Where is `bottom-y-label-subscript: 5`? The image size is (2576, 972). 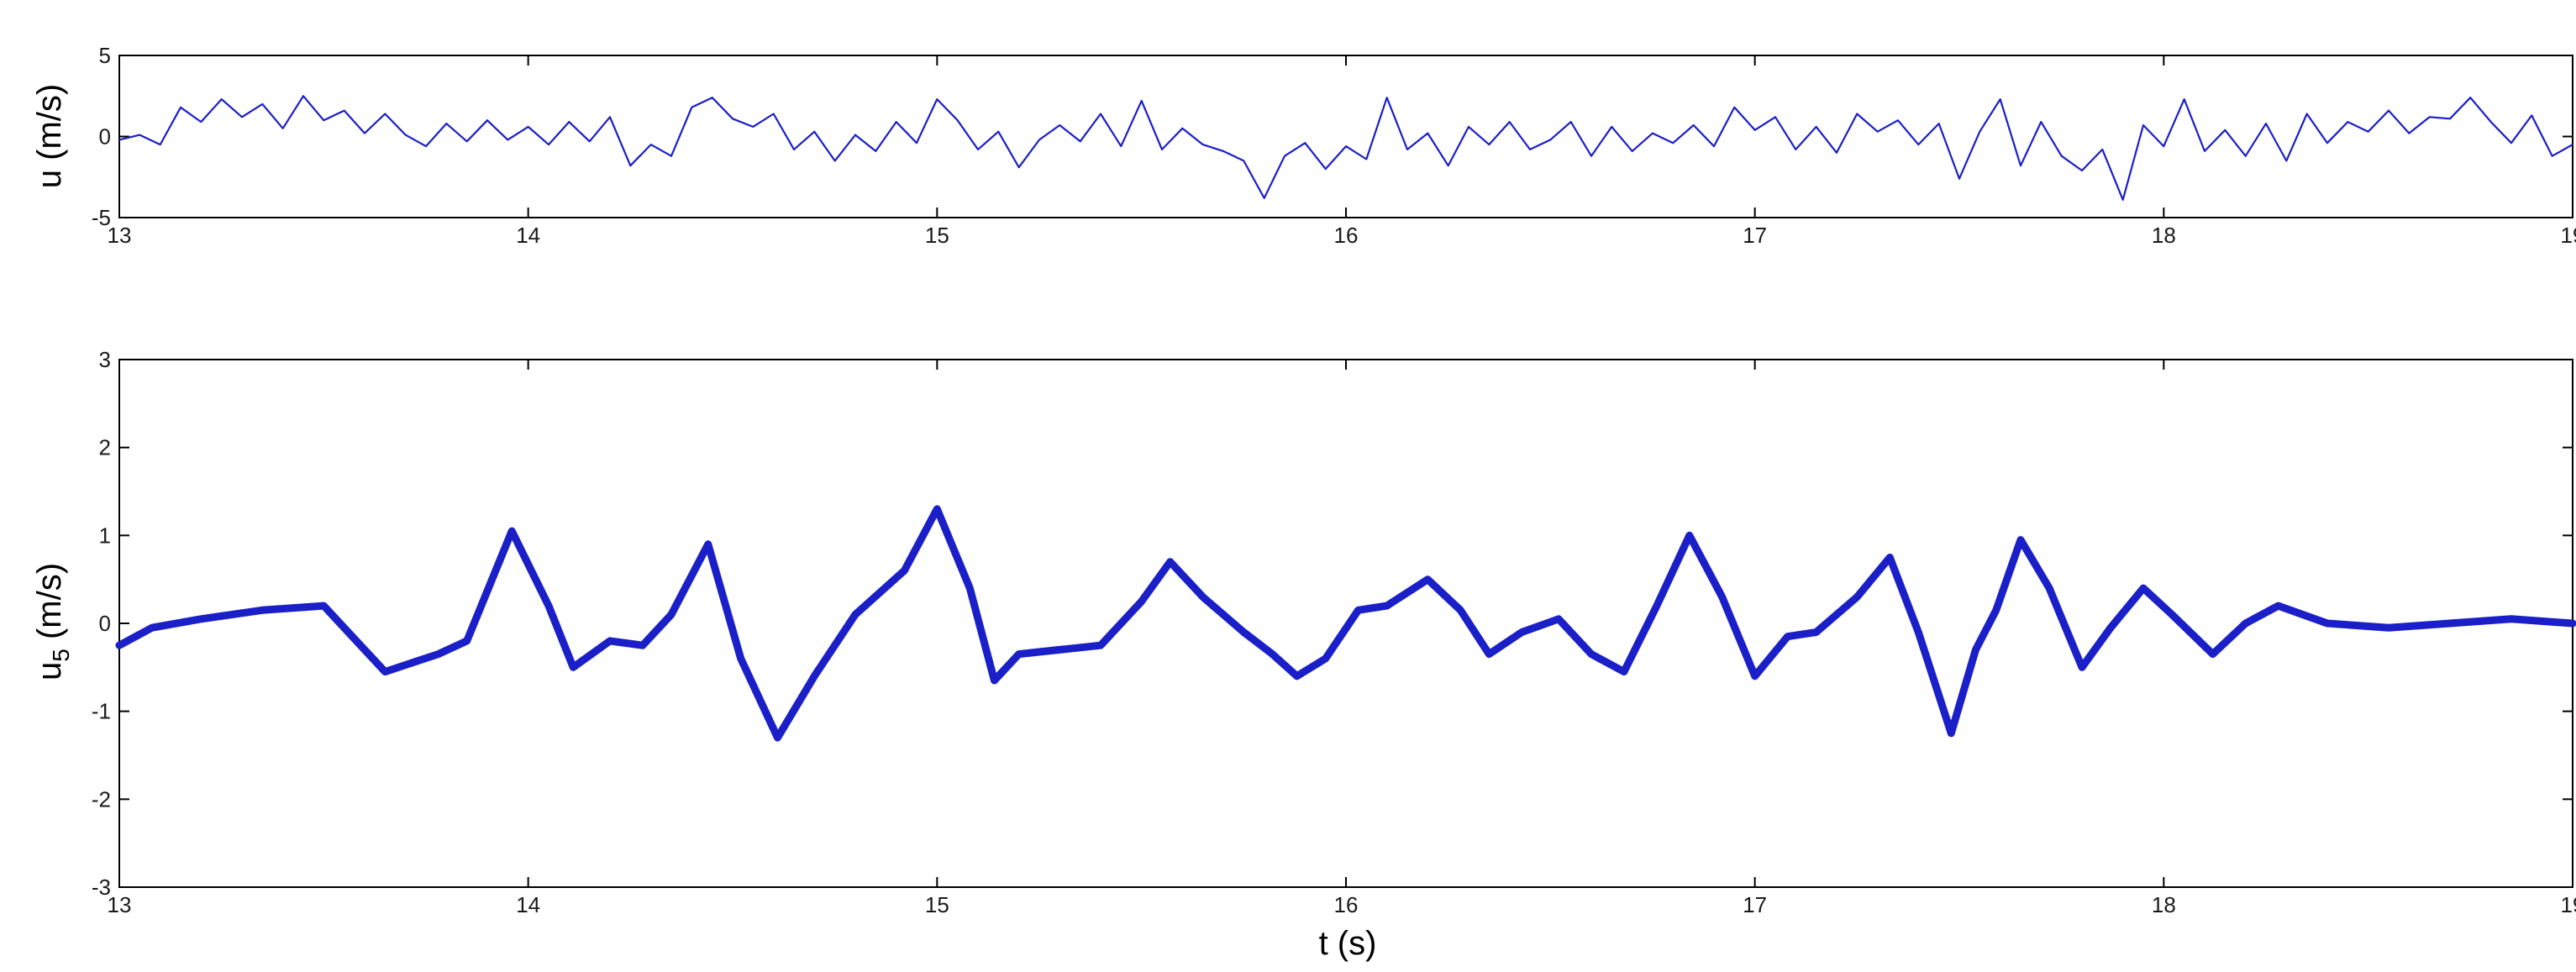
bottom-y-label-subscript: 5 is located at coordinates (61, 656).